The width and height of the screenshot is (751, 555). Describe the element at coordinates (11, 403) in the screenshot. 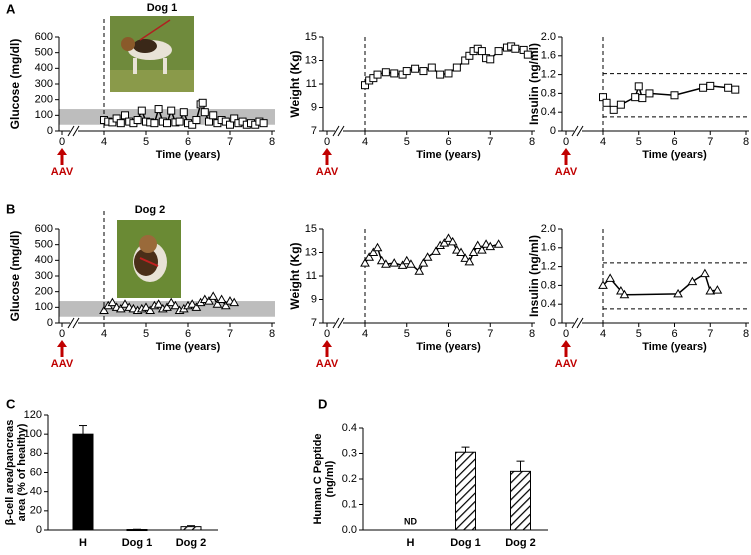

I see `panel-label: C` at that location.